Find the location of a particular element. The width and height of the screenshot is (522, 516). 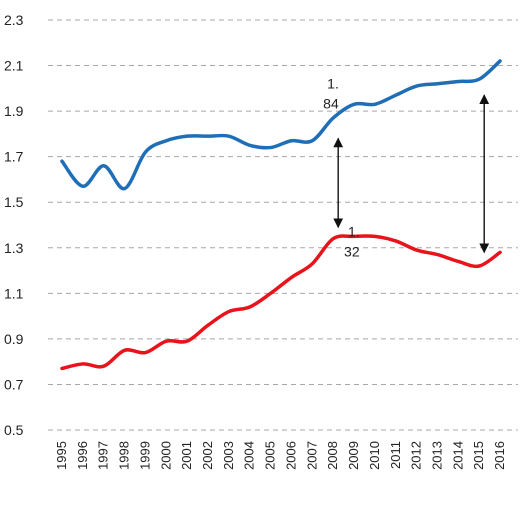

y-tick-label: 2.3 is located at coordinates (14, 20).